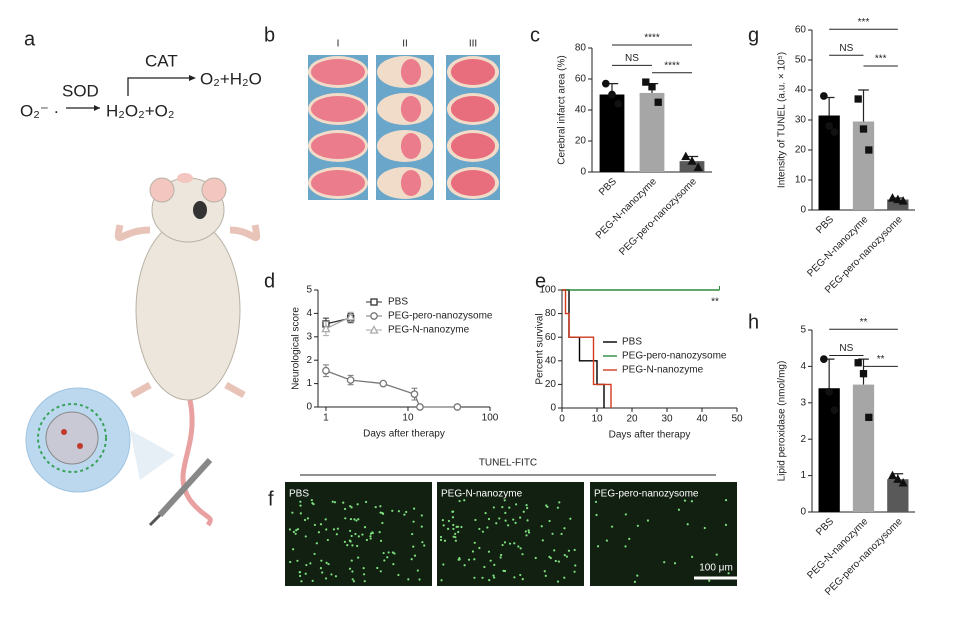  I want to click on x-tick-label: PBS, so click(825, 527).